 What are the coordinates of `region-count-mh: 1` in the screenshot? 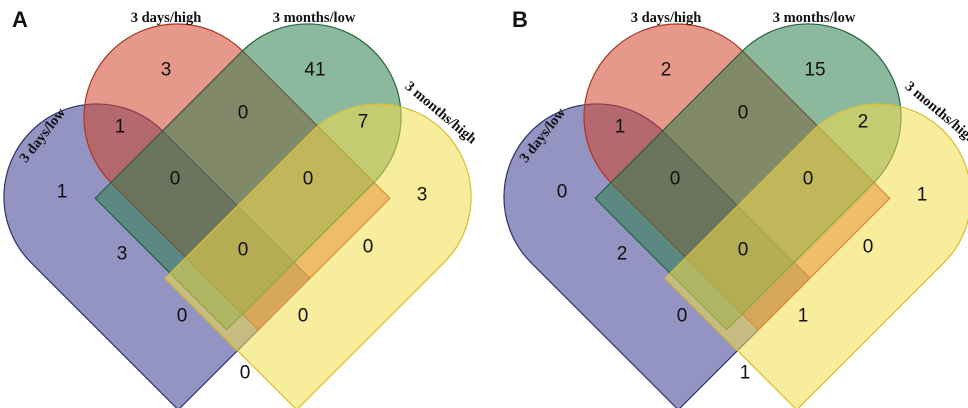 It's located at (922, 195).